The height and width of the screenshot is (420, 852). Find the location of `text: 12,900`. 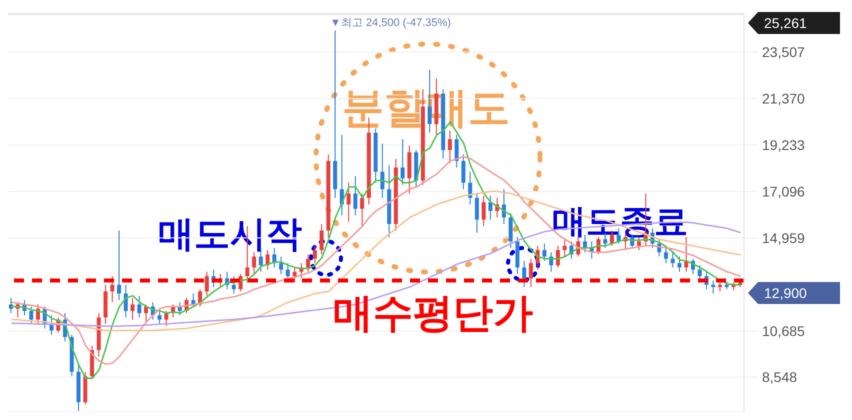

text: 12,900 is located at coordinates (786, 293).